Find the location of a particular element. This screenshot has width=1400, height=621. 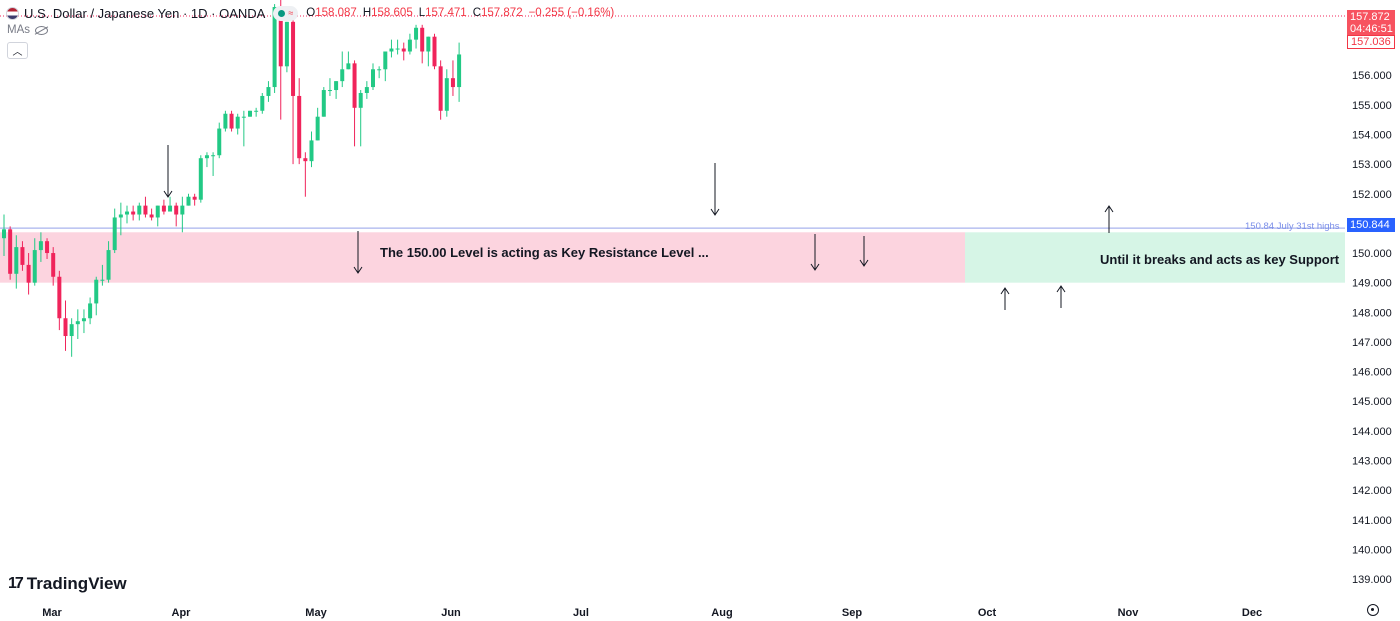

ohlc-close: C157.872 is located at coordinates (497, 13).